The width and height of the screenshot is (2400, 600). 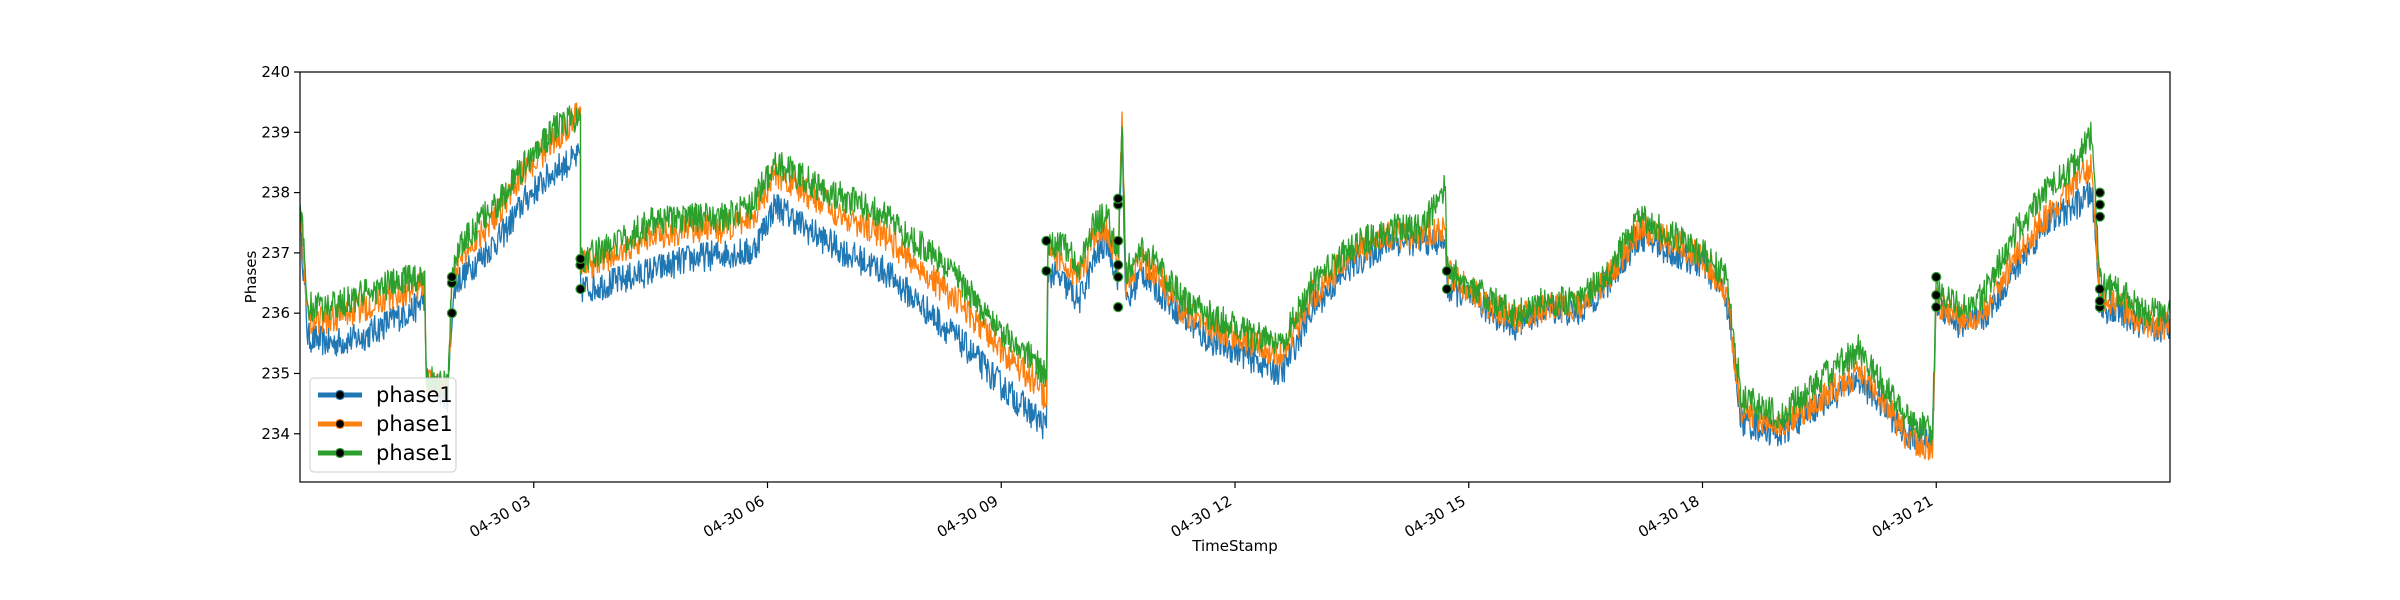 I want to click on legend-label-2: phase1, so click(x=414, y=424).